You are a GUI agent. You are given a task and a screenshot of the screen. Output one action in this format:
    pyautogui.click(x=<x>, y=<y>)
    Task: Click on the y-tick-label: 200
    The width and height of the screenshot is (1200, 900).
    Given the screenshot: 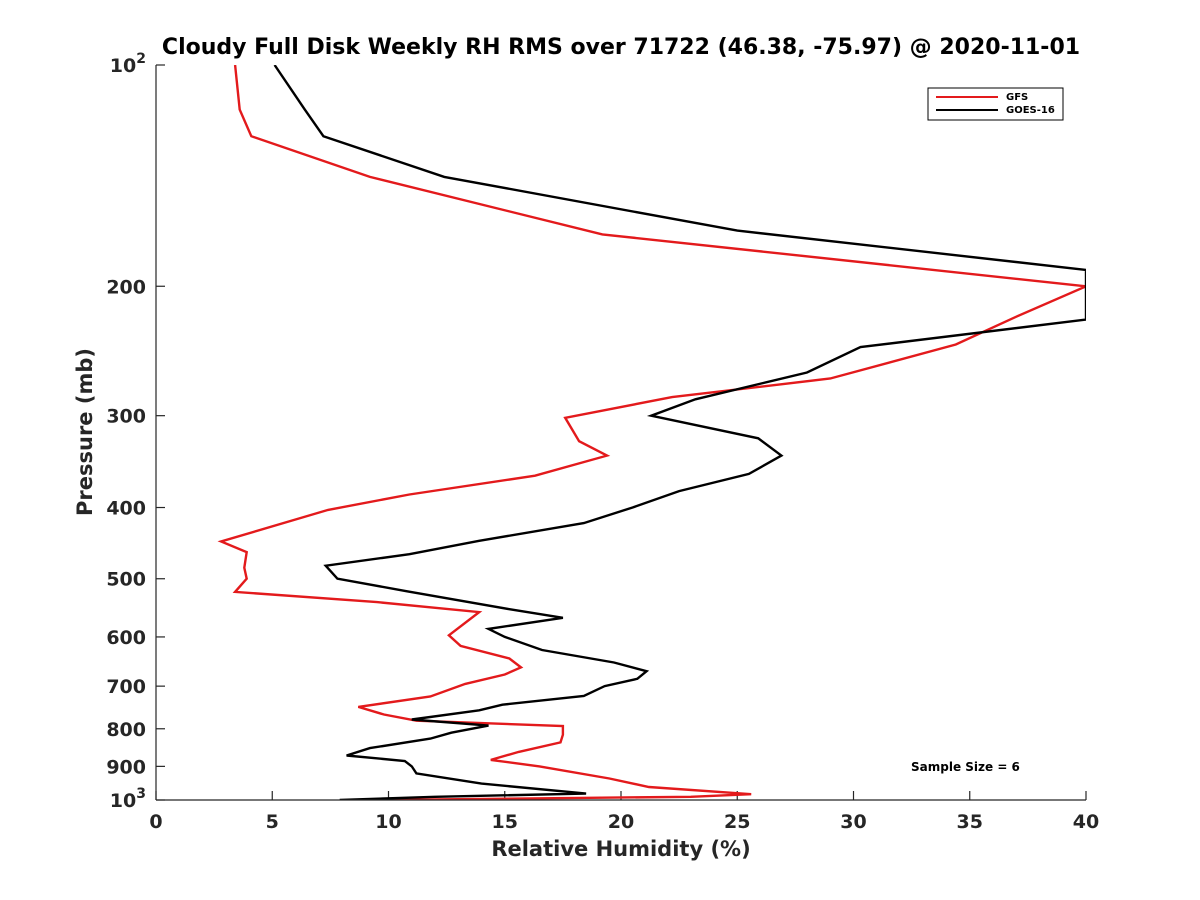 What is the action you would take?
    pyautogui.click(x=126, y=287)
    